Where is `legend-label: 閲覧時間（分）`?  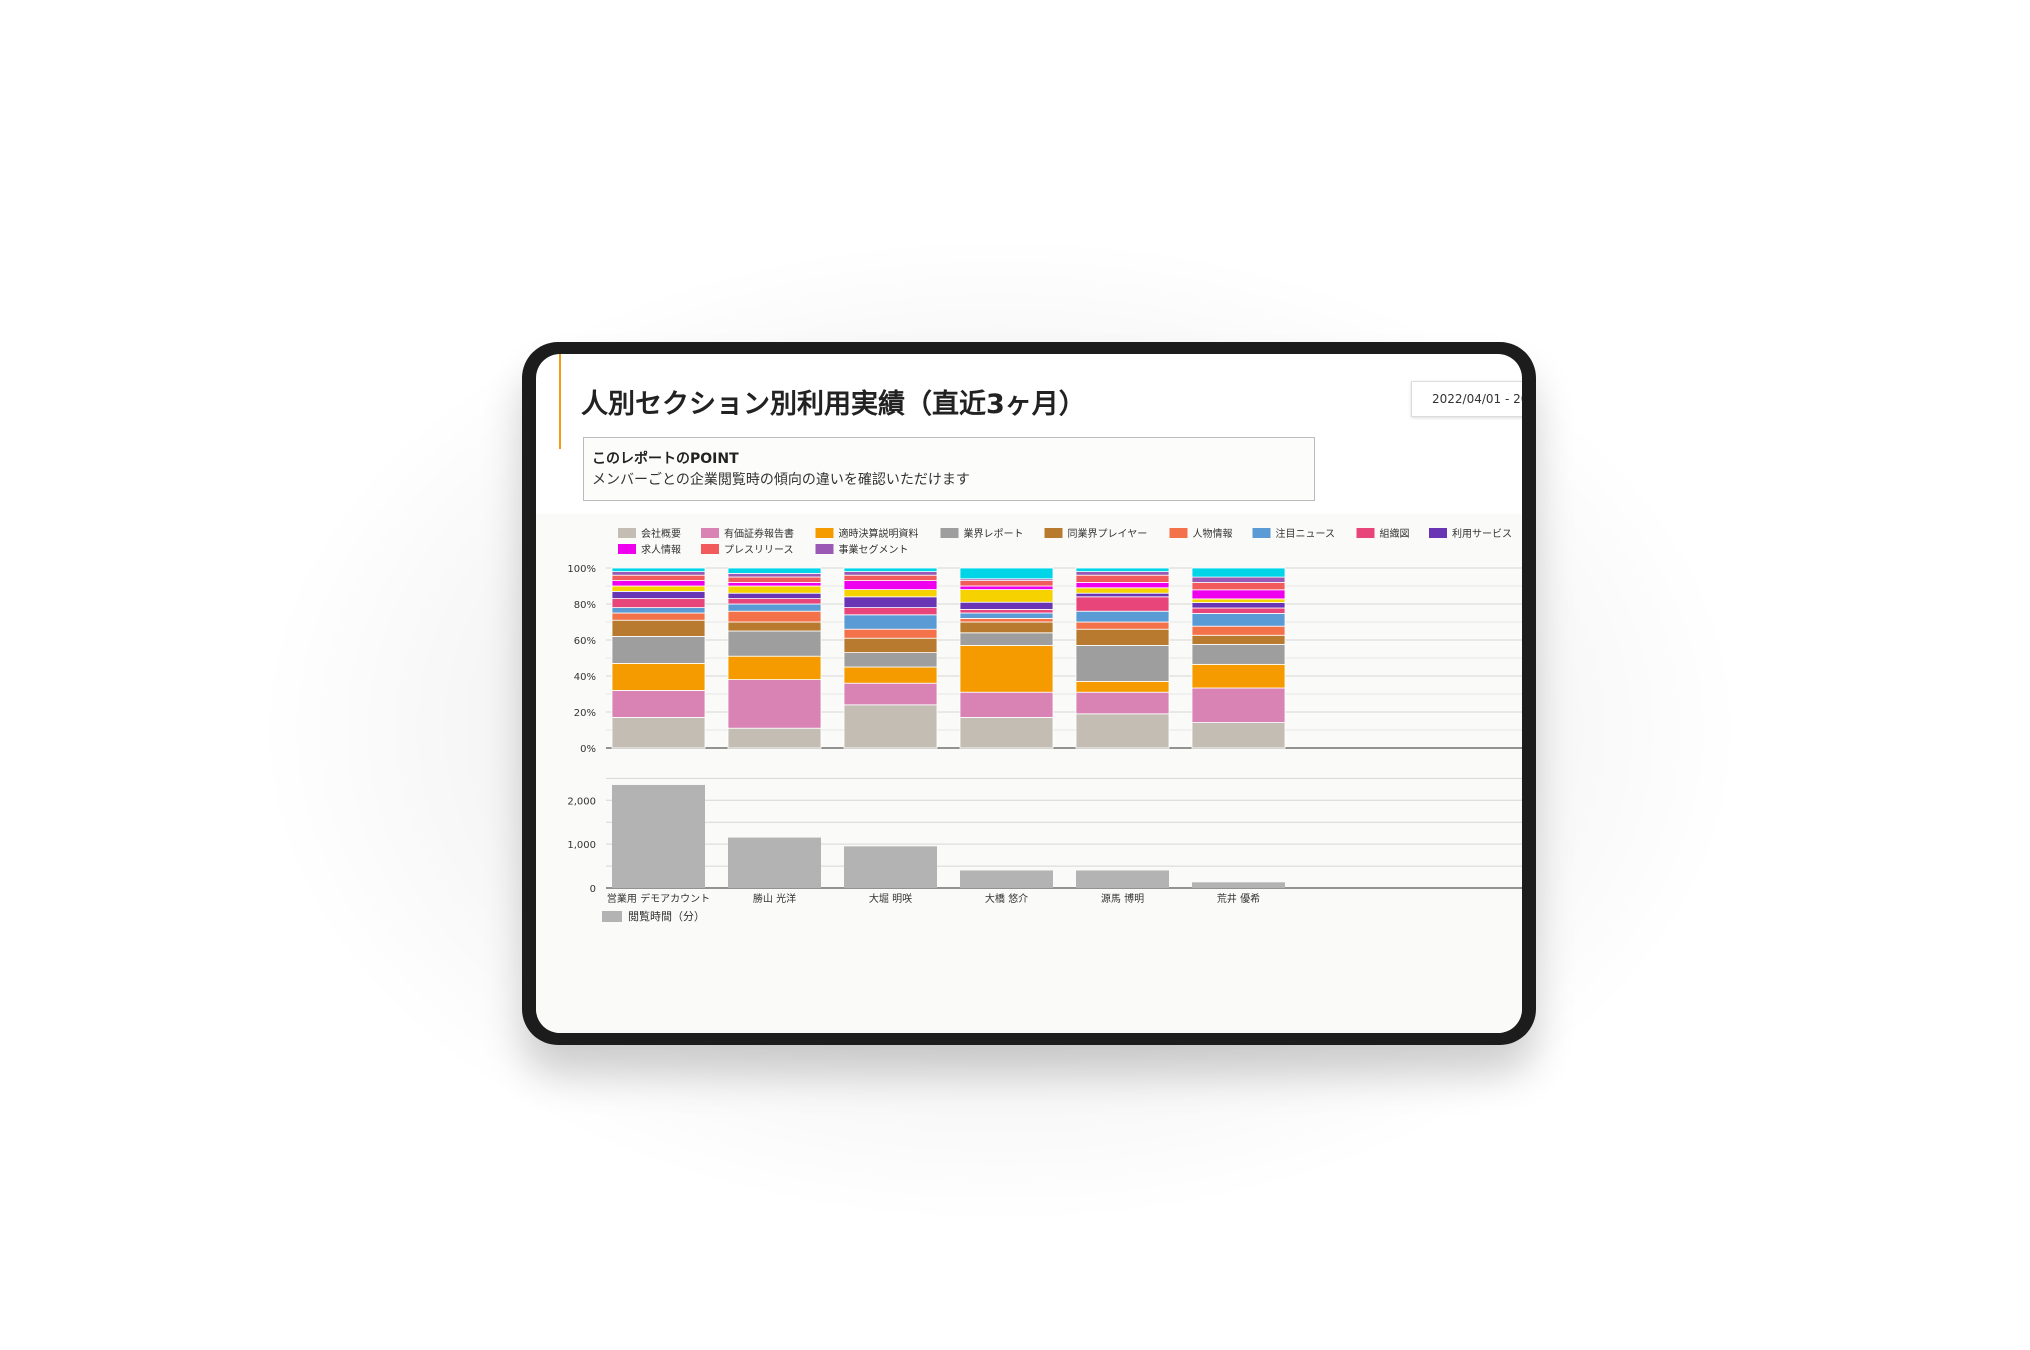
legend-label: 閲覧時間（分） is located at coordinates (666, 916).